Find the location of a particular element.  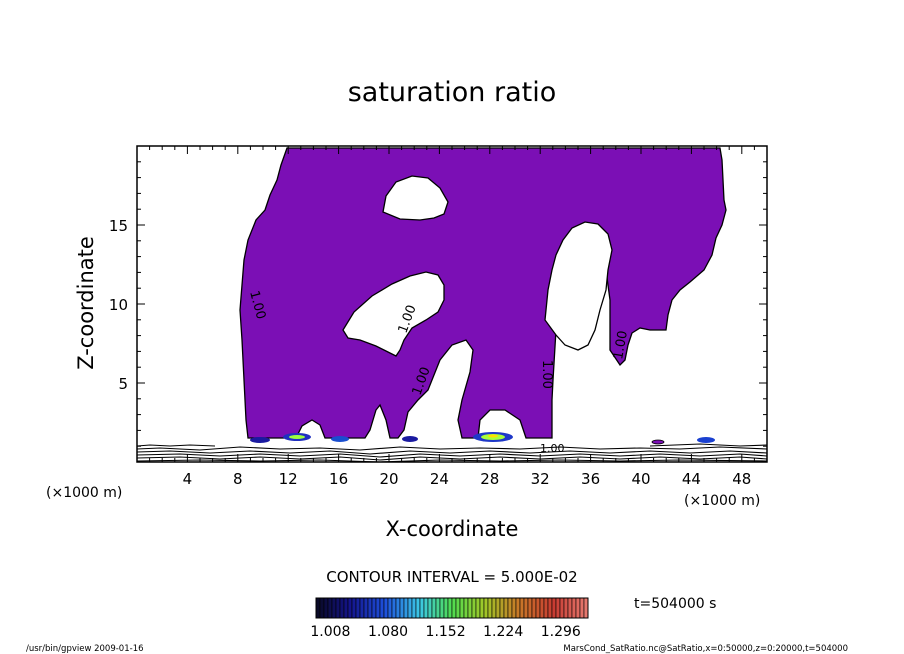

contour-label-5: 1.00 is located at coordinates (621, 345).